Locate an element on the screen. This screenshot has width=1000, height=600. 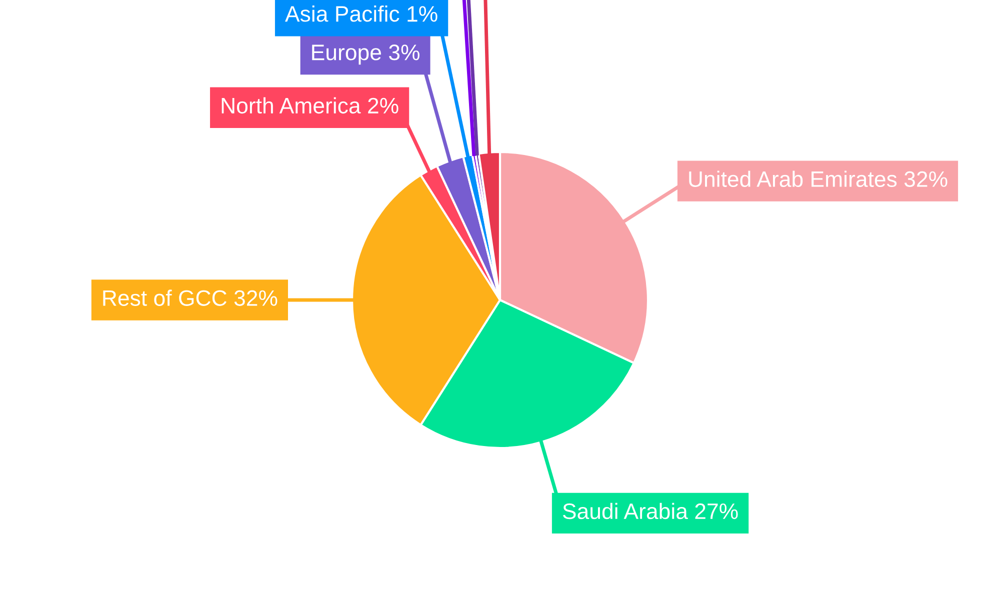
slice-label: Rest of GCC 32% is located at coordinates (190, 298).